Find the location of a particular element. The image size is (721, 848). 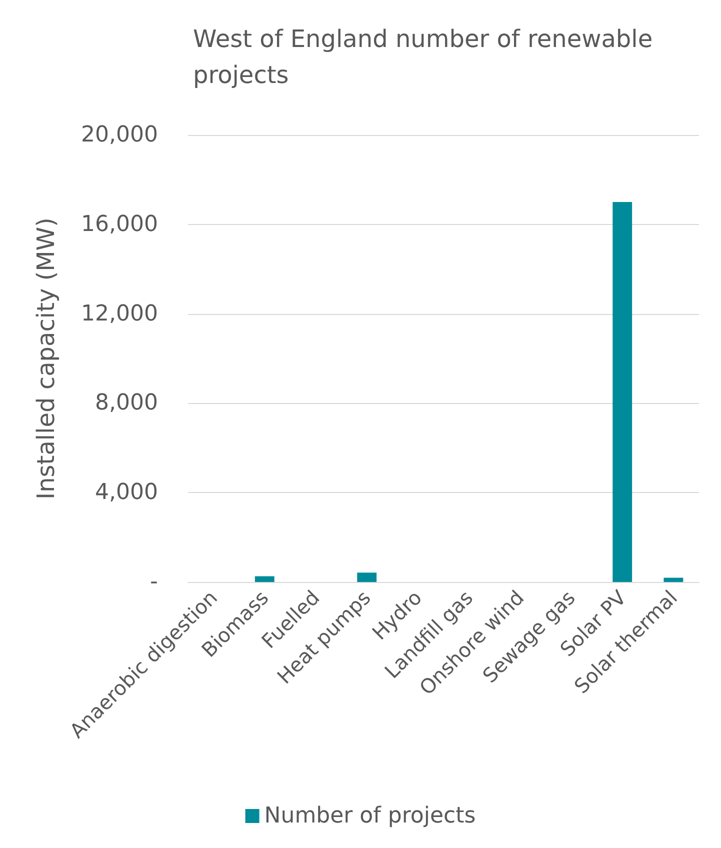

chart-title: West of England number of renewable projects is located at coordinates (426, 57).